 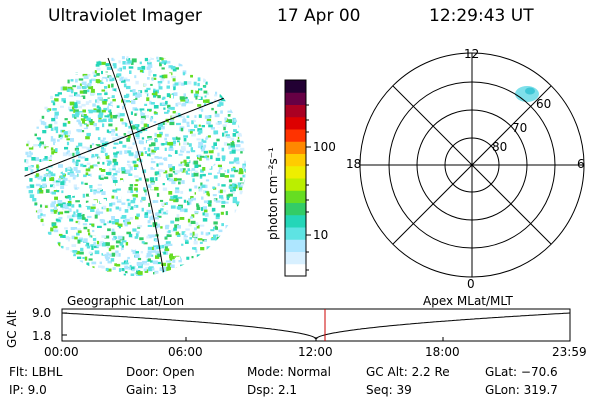 I want to click on color-scale-bar, so click(x=295, y=178).